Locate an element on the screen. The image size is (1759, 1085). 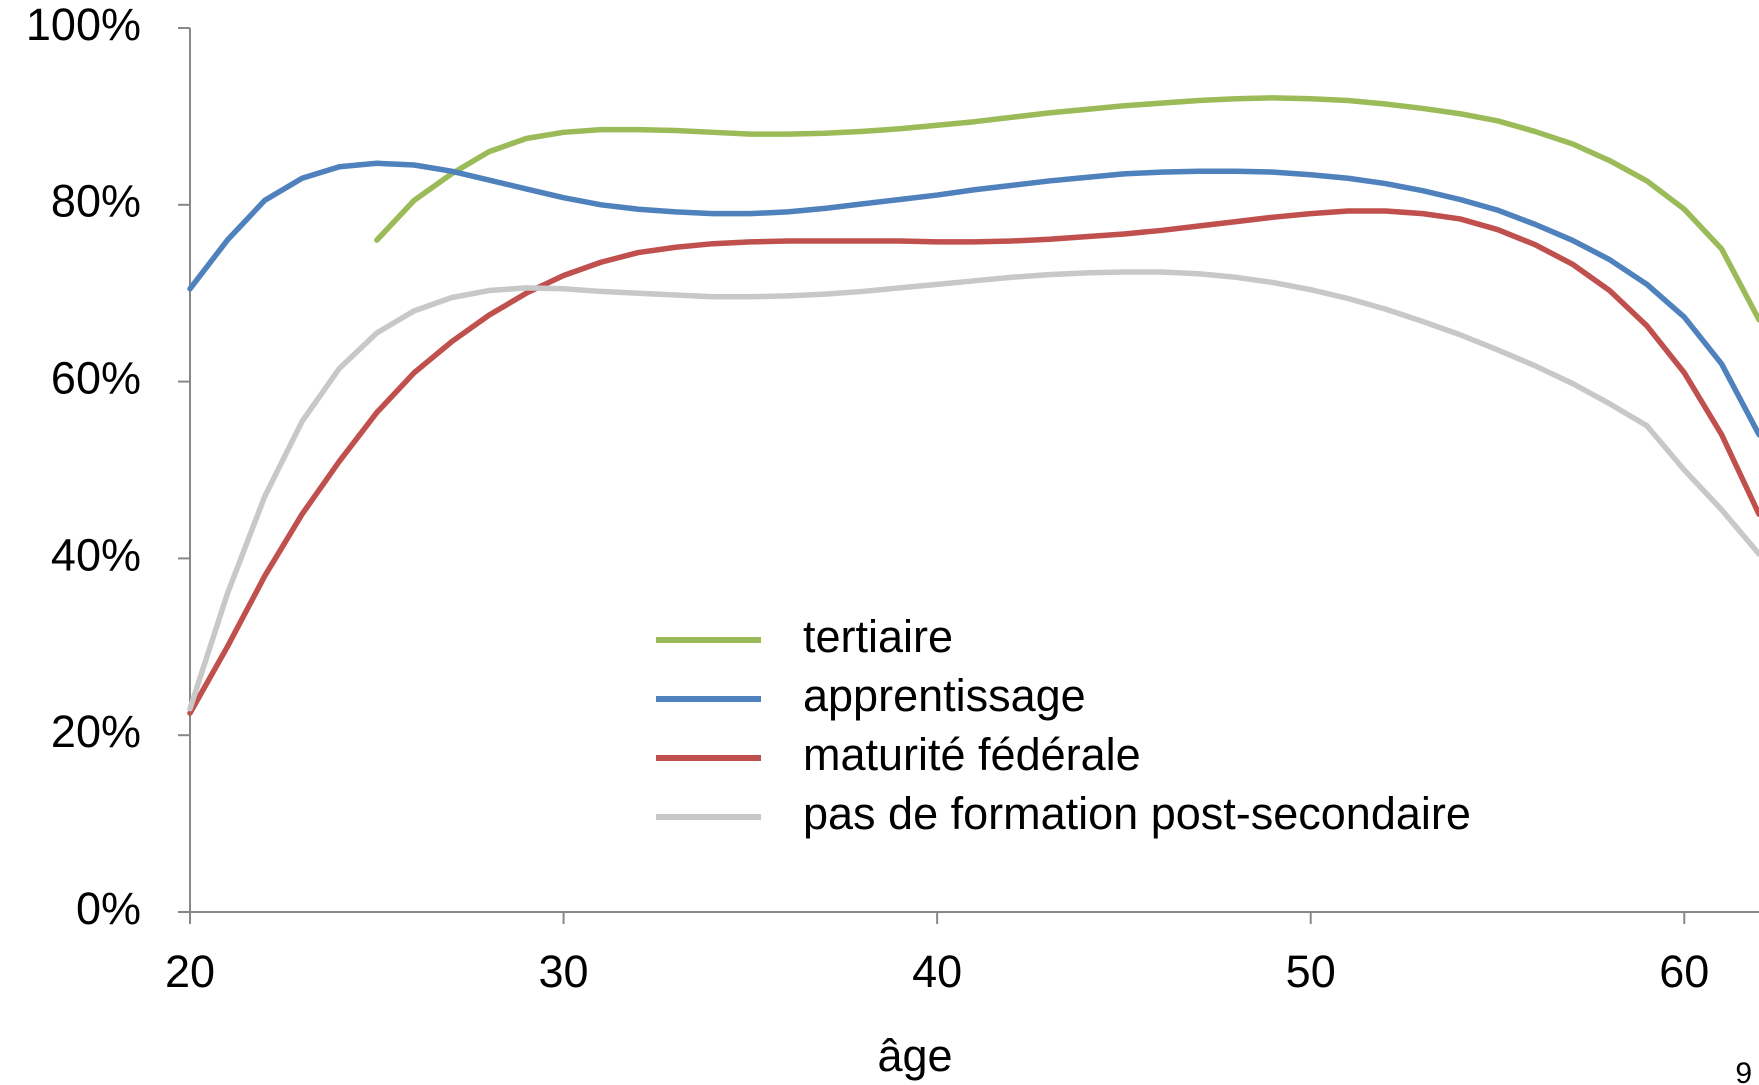
x-tick-label: 50 is located at coordinates (1311, 971).